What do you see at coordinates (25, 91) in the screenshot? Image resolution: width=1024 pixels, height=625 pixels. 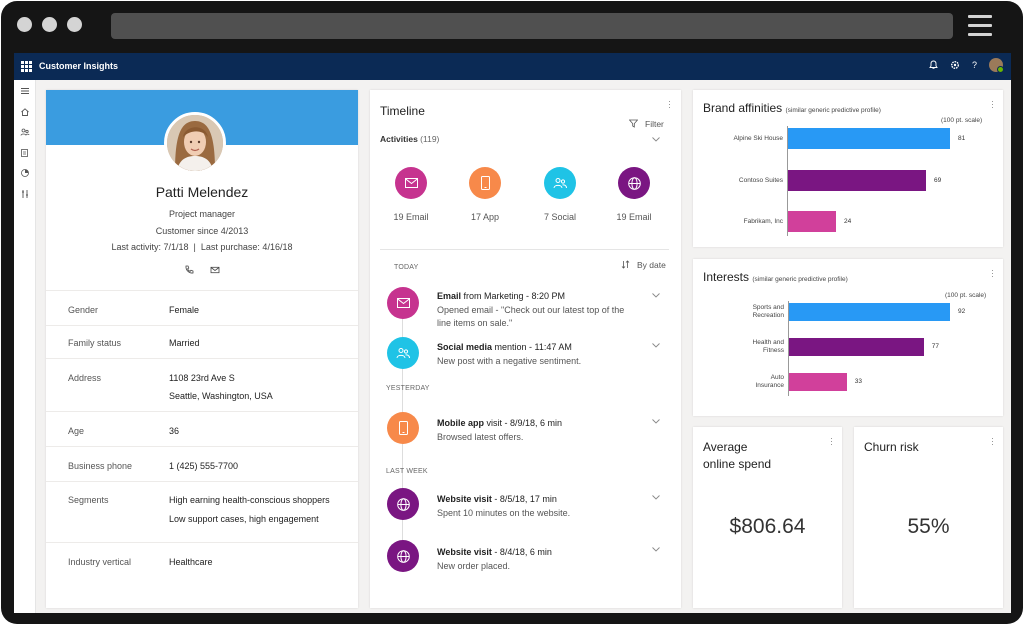 I see `nav-menu-icon` at bounding box center [25, 91].